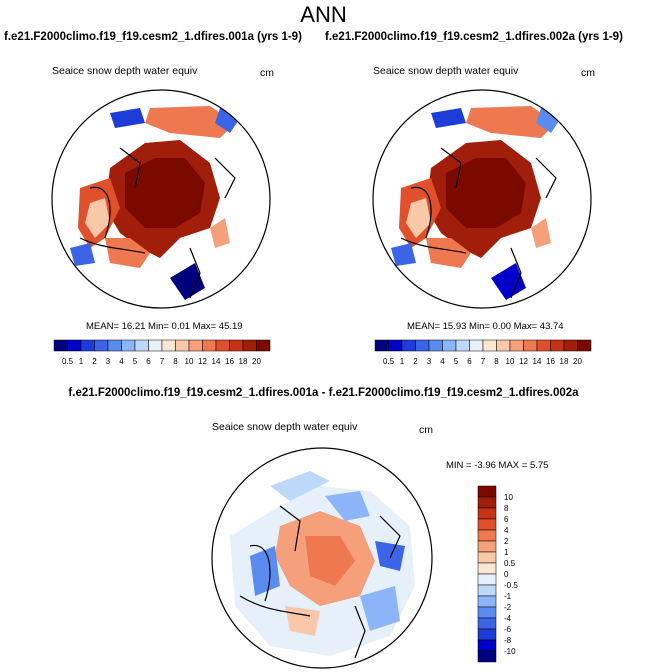 The width and height of the screenshot is (647, 672). What do you see at coordinates (511, 585) in the screenshot?
I see `colorbar-tick-label: -0.5` at bounding box center [511, 585].